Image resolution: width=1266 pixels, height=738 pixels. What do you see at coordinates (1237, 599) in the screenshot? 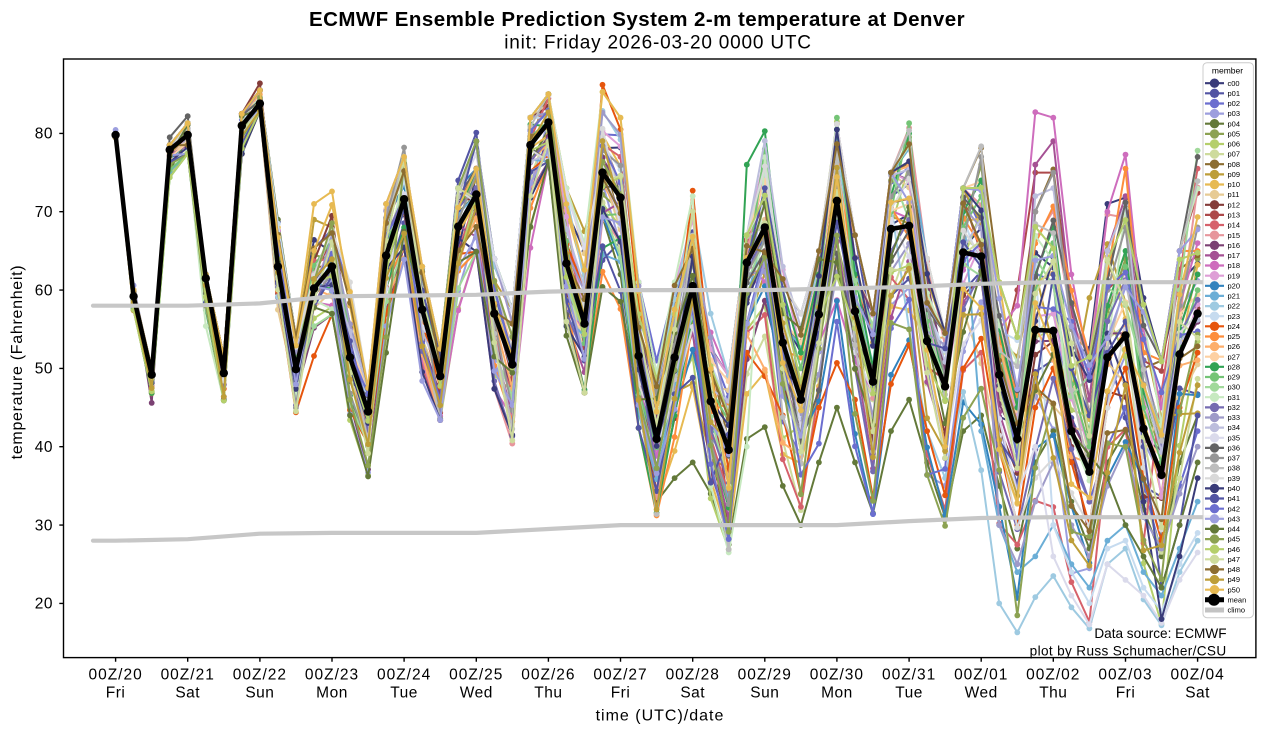
I see `svg-text: mean` at bounding box center [1237, 599].